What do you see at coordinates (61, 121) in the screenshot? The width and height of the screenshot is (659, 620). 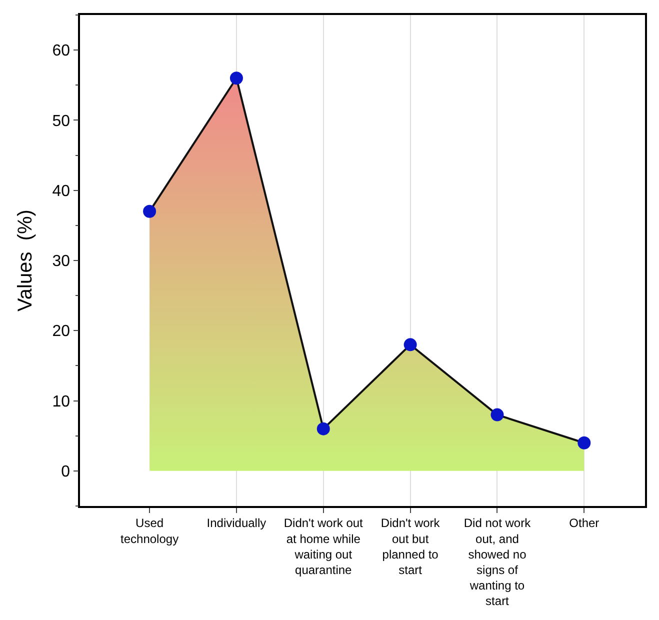 I see `y-tick-label: 50` at bounding box center [61, 121].